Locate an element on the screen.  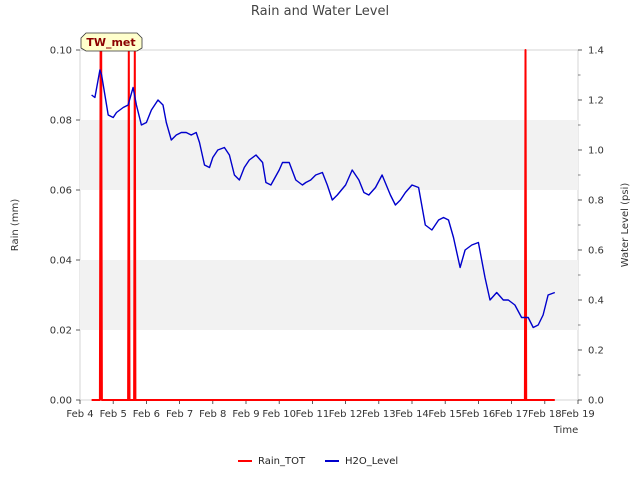
y-tick-label: 0.02 is located at coordinates (61, 331).